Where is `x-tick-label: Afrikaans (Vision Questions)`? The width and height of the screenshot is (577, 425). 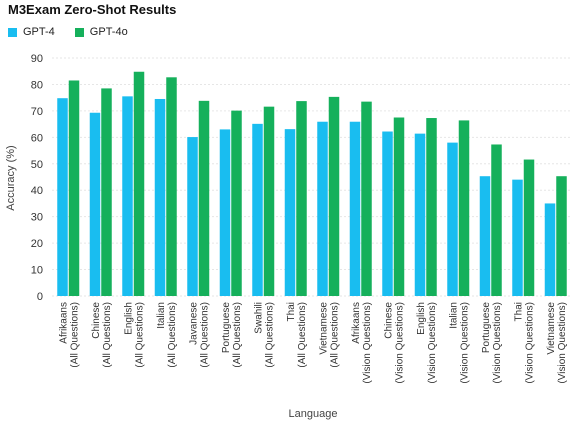 x-tick-label: Afrikaans (Vision Questions) is located at coordinates (362, 343).